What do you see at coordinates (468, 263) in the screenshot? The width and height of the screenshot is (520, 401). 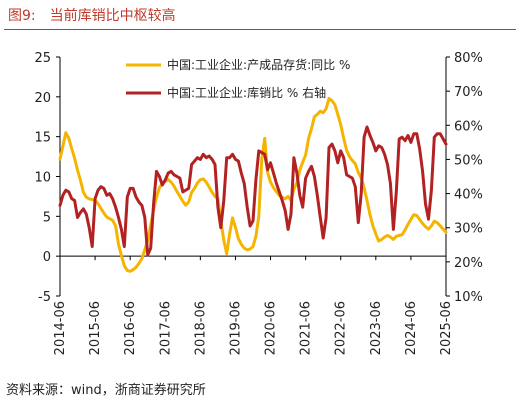 I see `right-y-tick-label: 20%` at bounding box center [468, 263].